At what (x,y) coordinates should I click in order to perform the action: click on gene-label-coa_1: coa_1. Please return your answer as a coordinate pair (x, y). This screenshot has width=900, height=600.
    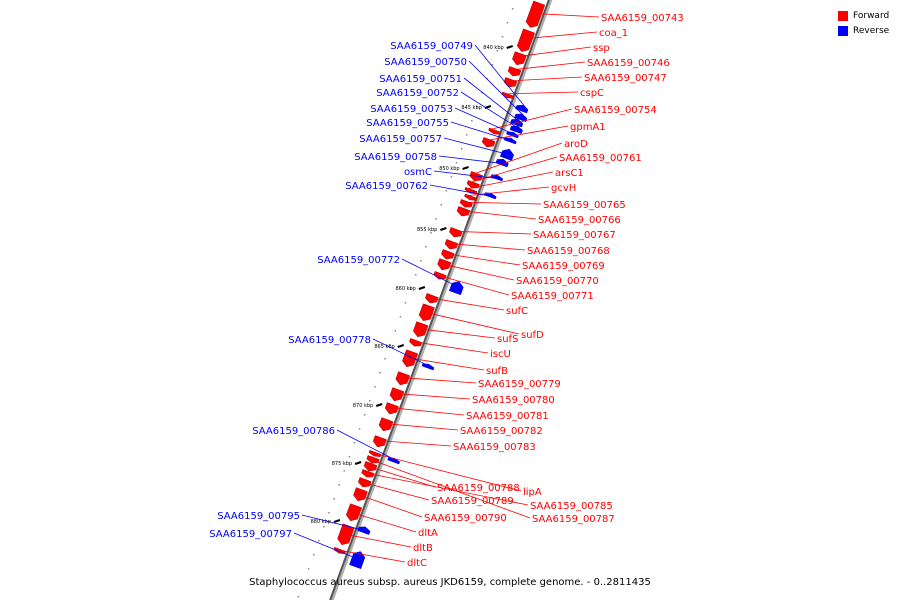
    Looking at the image, I should click on (613, 33).